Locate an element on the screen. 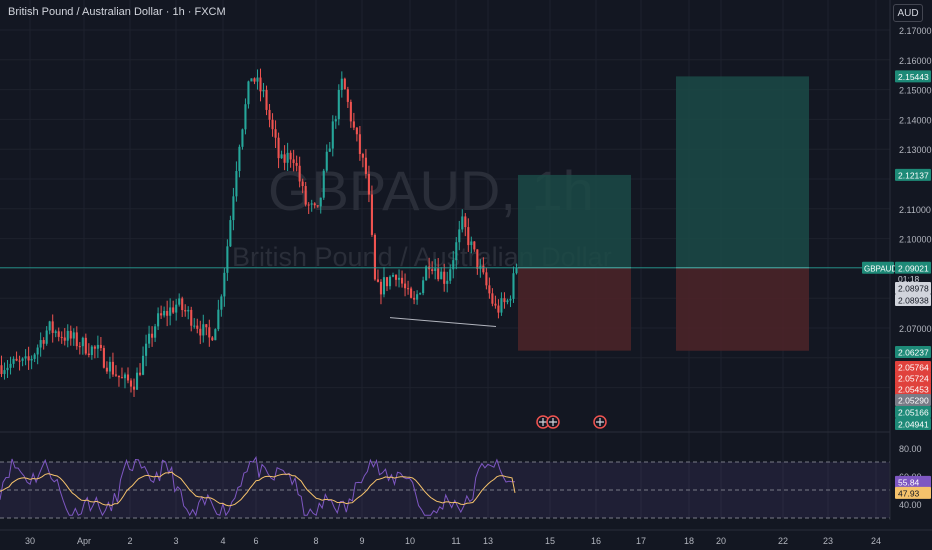  price-level-2-bg is located at coordinates (913, 367).